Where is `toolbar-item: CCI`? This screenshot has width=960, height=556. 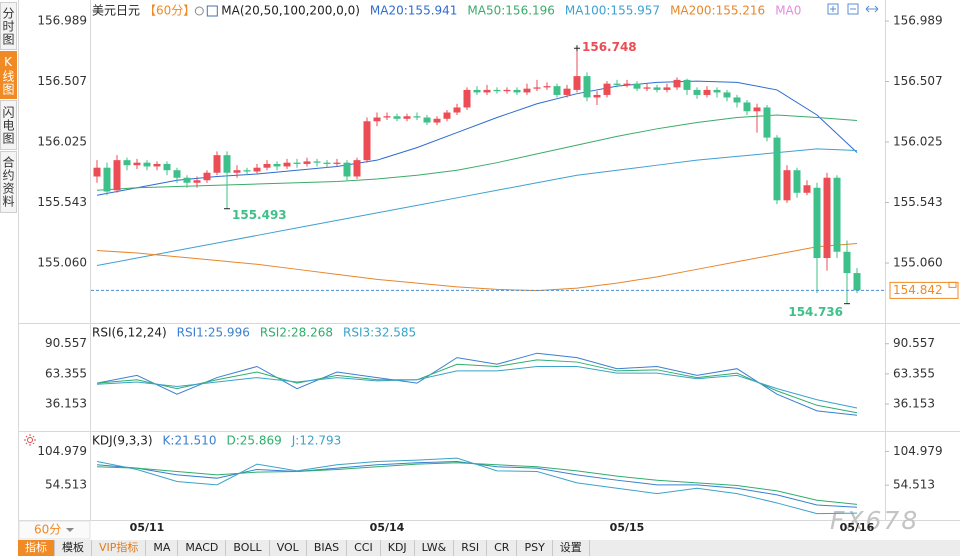
toolbar-item: CCI is located at coordinates (364, 548).